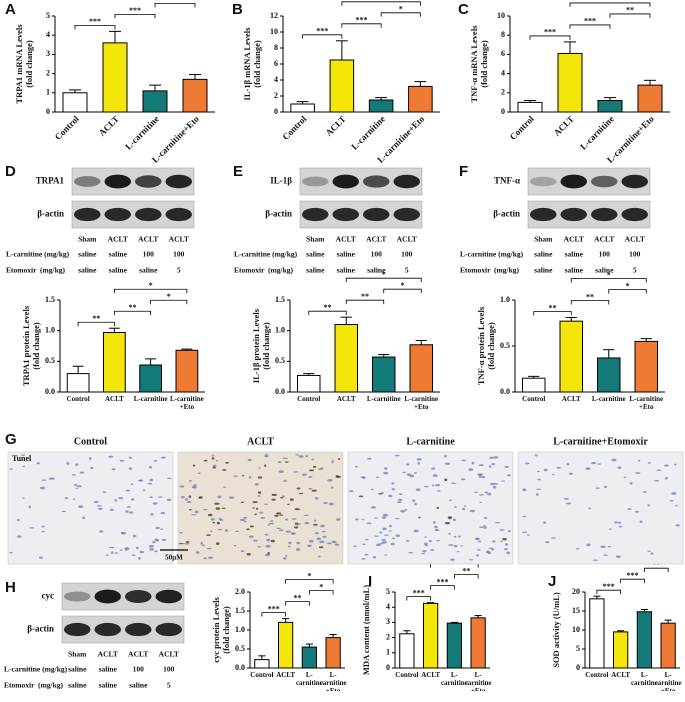 Image resolution: width=685 pixels, height=702 pixels. What do you see at coordinates (19, 64) in the screenshot?
I see `y-axis-label: TRPA1 mRNA Levels` at bounding box center [19, 64].